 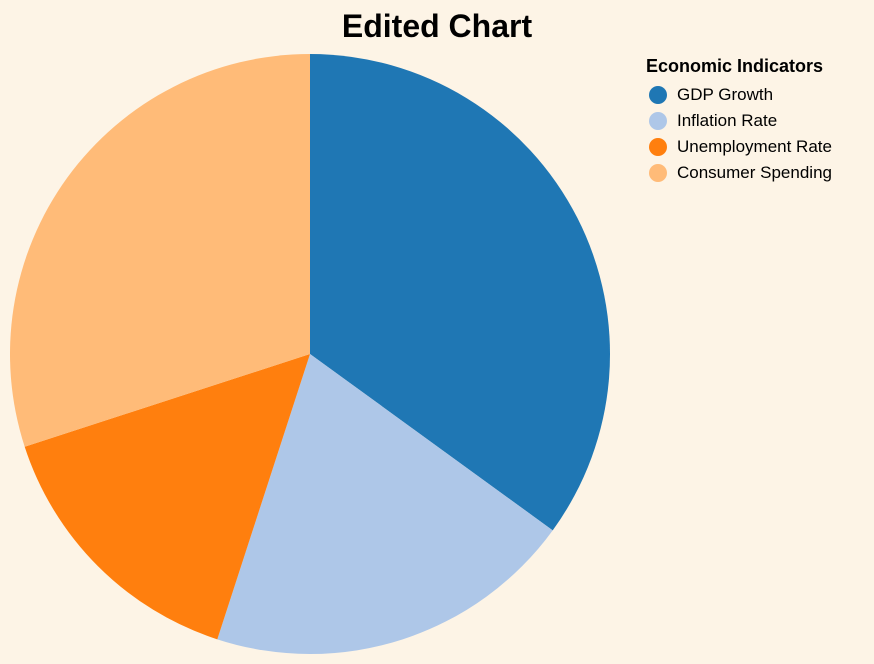 I want to click on legend-item: Inflation Rate, so click(x=758, y=121).